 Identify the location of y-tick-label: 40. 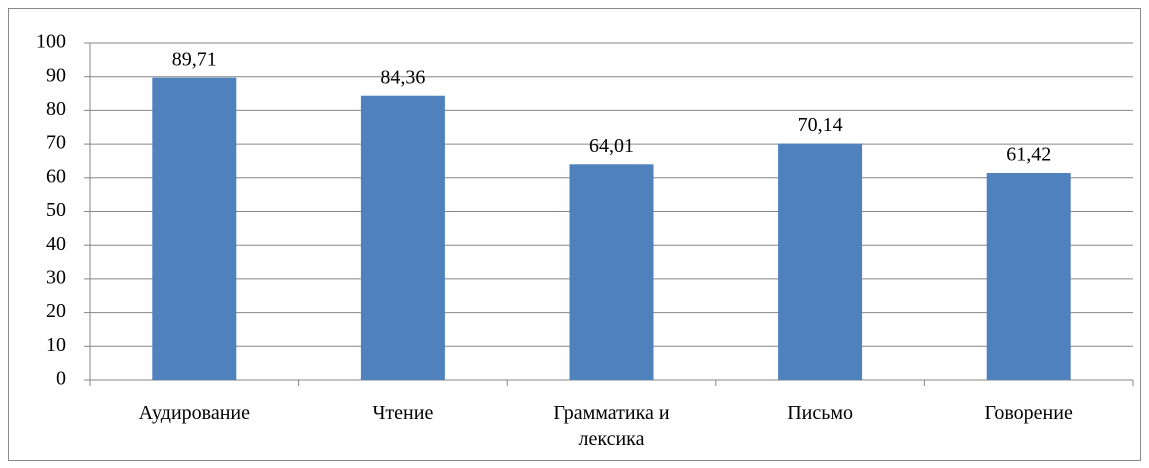
(56, 244).